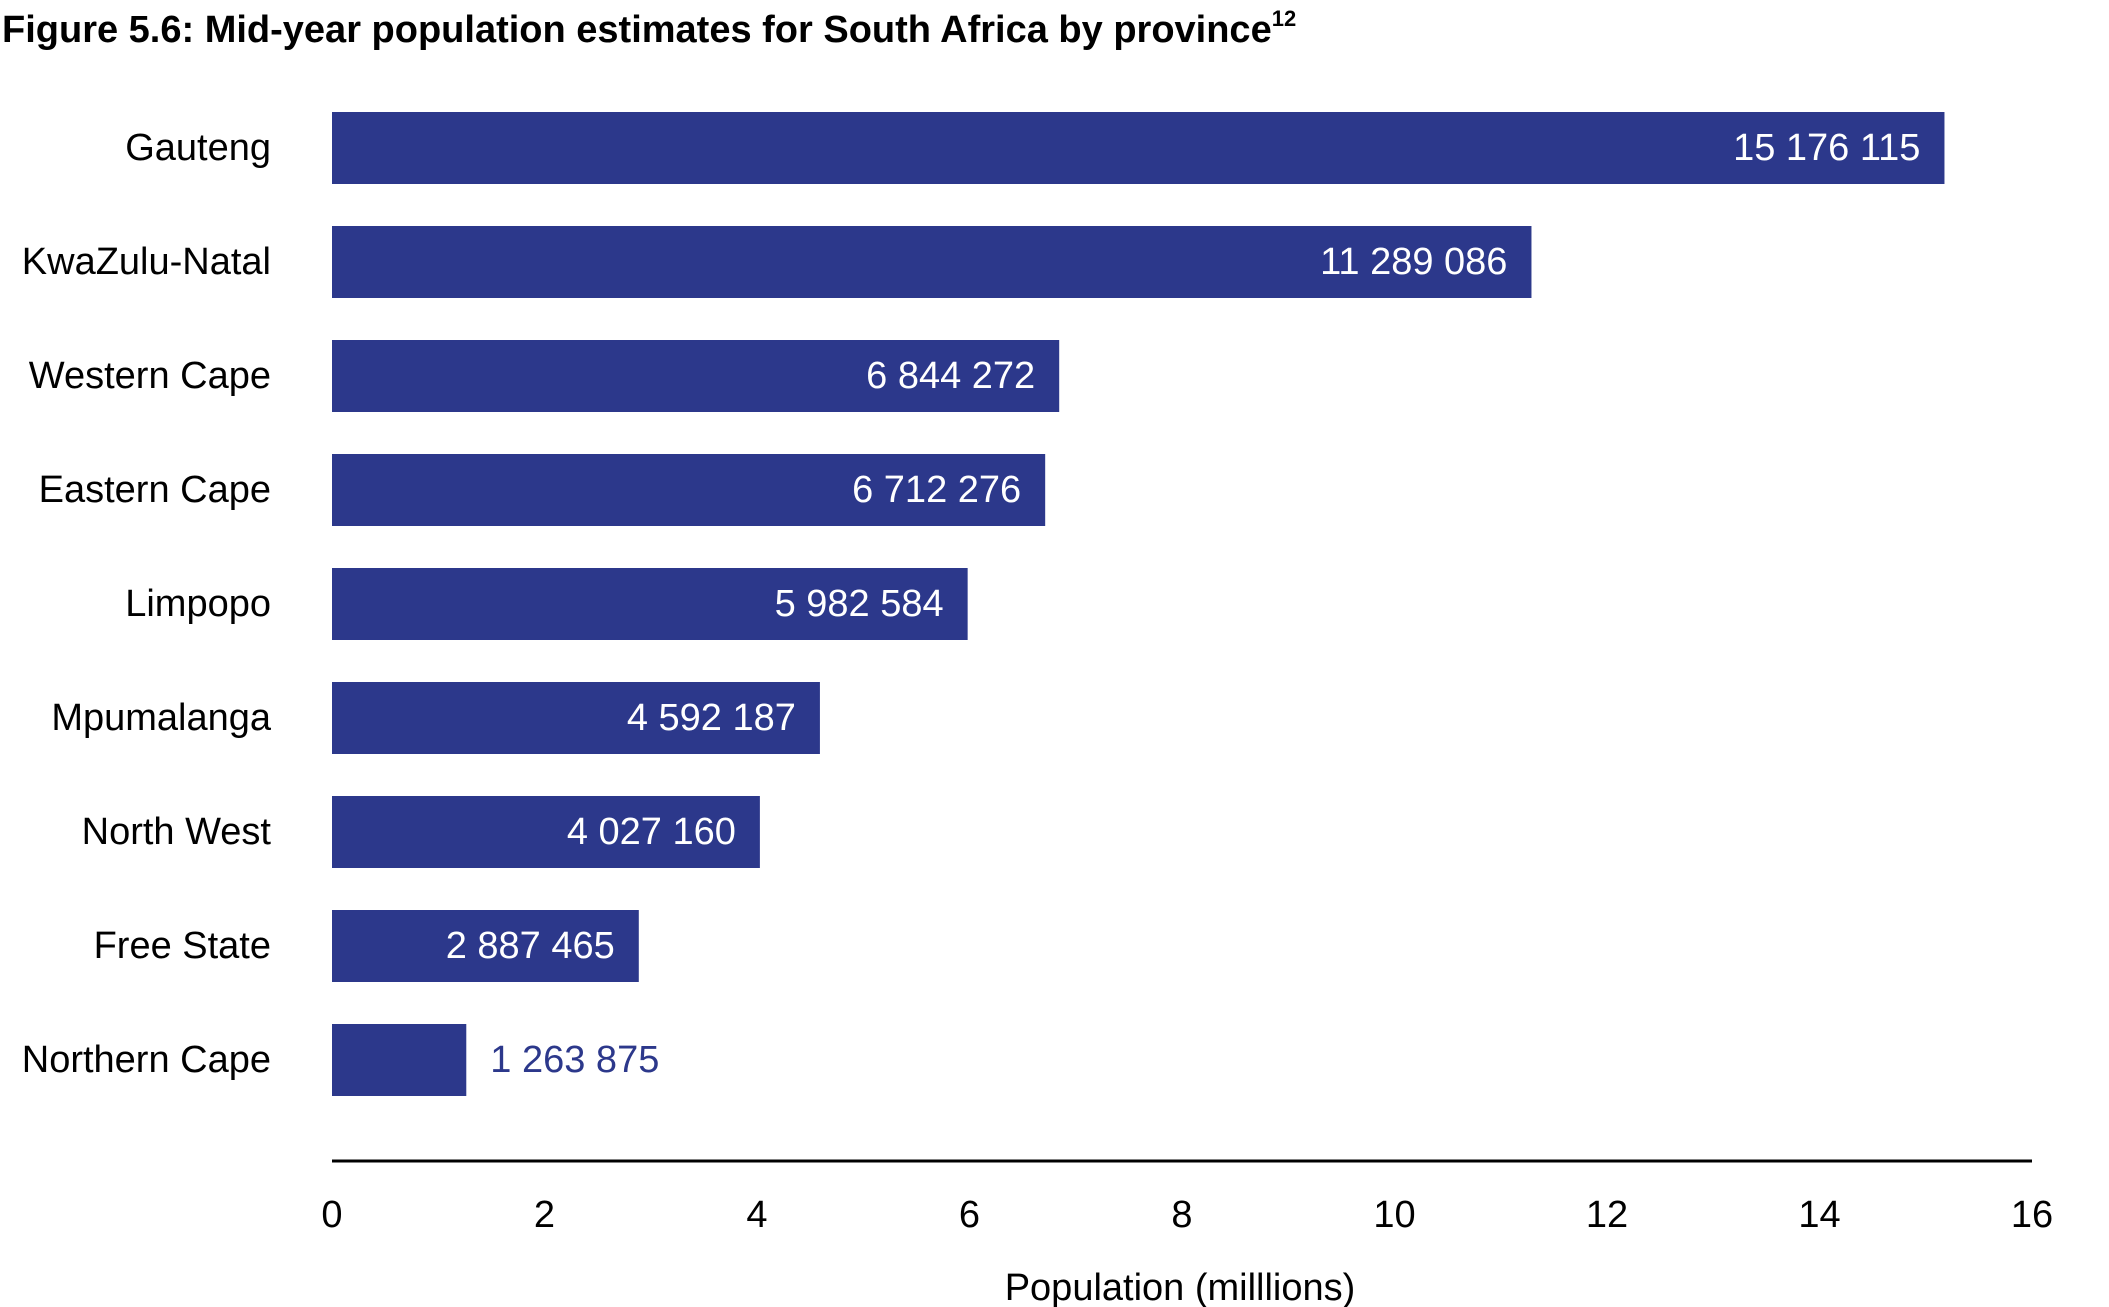 The image size is (2109, 1307). Describe the element at coordinates (1819, 1215) in the screenshot. I see `x-tick-label: 14` at that location.